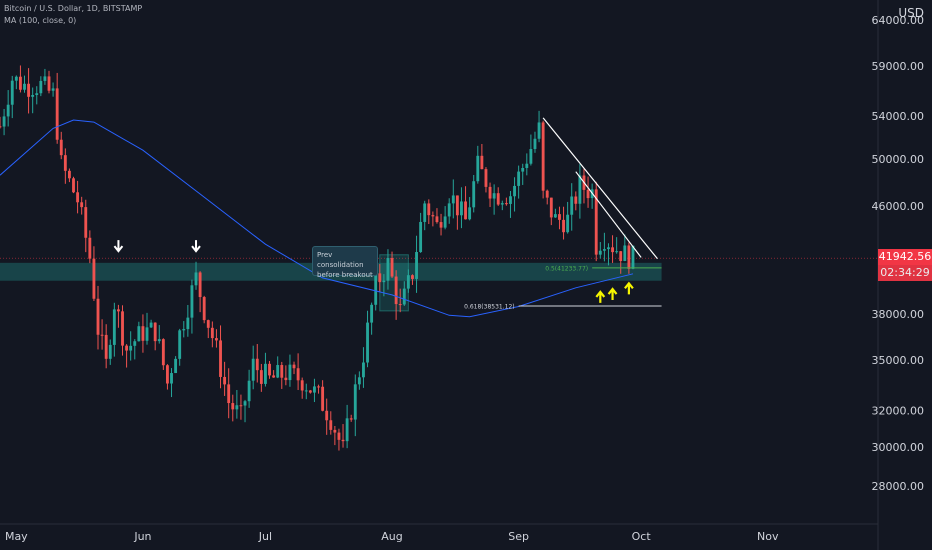 This screenshot has width=932, height=550. Describe the element at coordinates (518, 536) in the screenshot. I see `time-tick-label: Sep` at that location.